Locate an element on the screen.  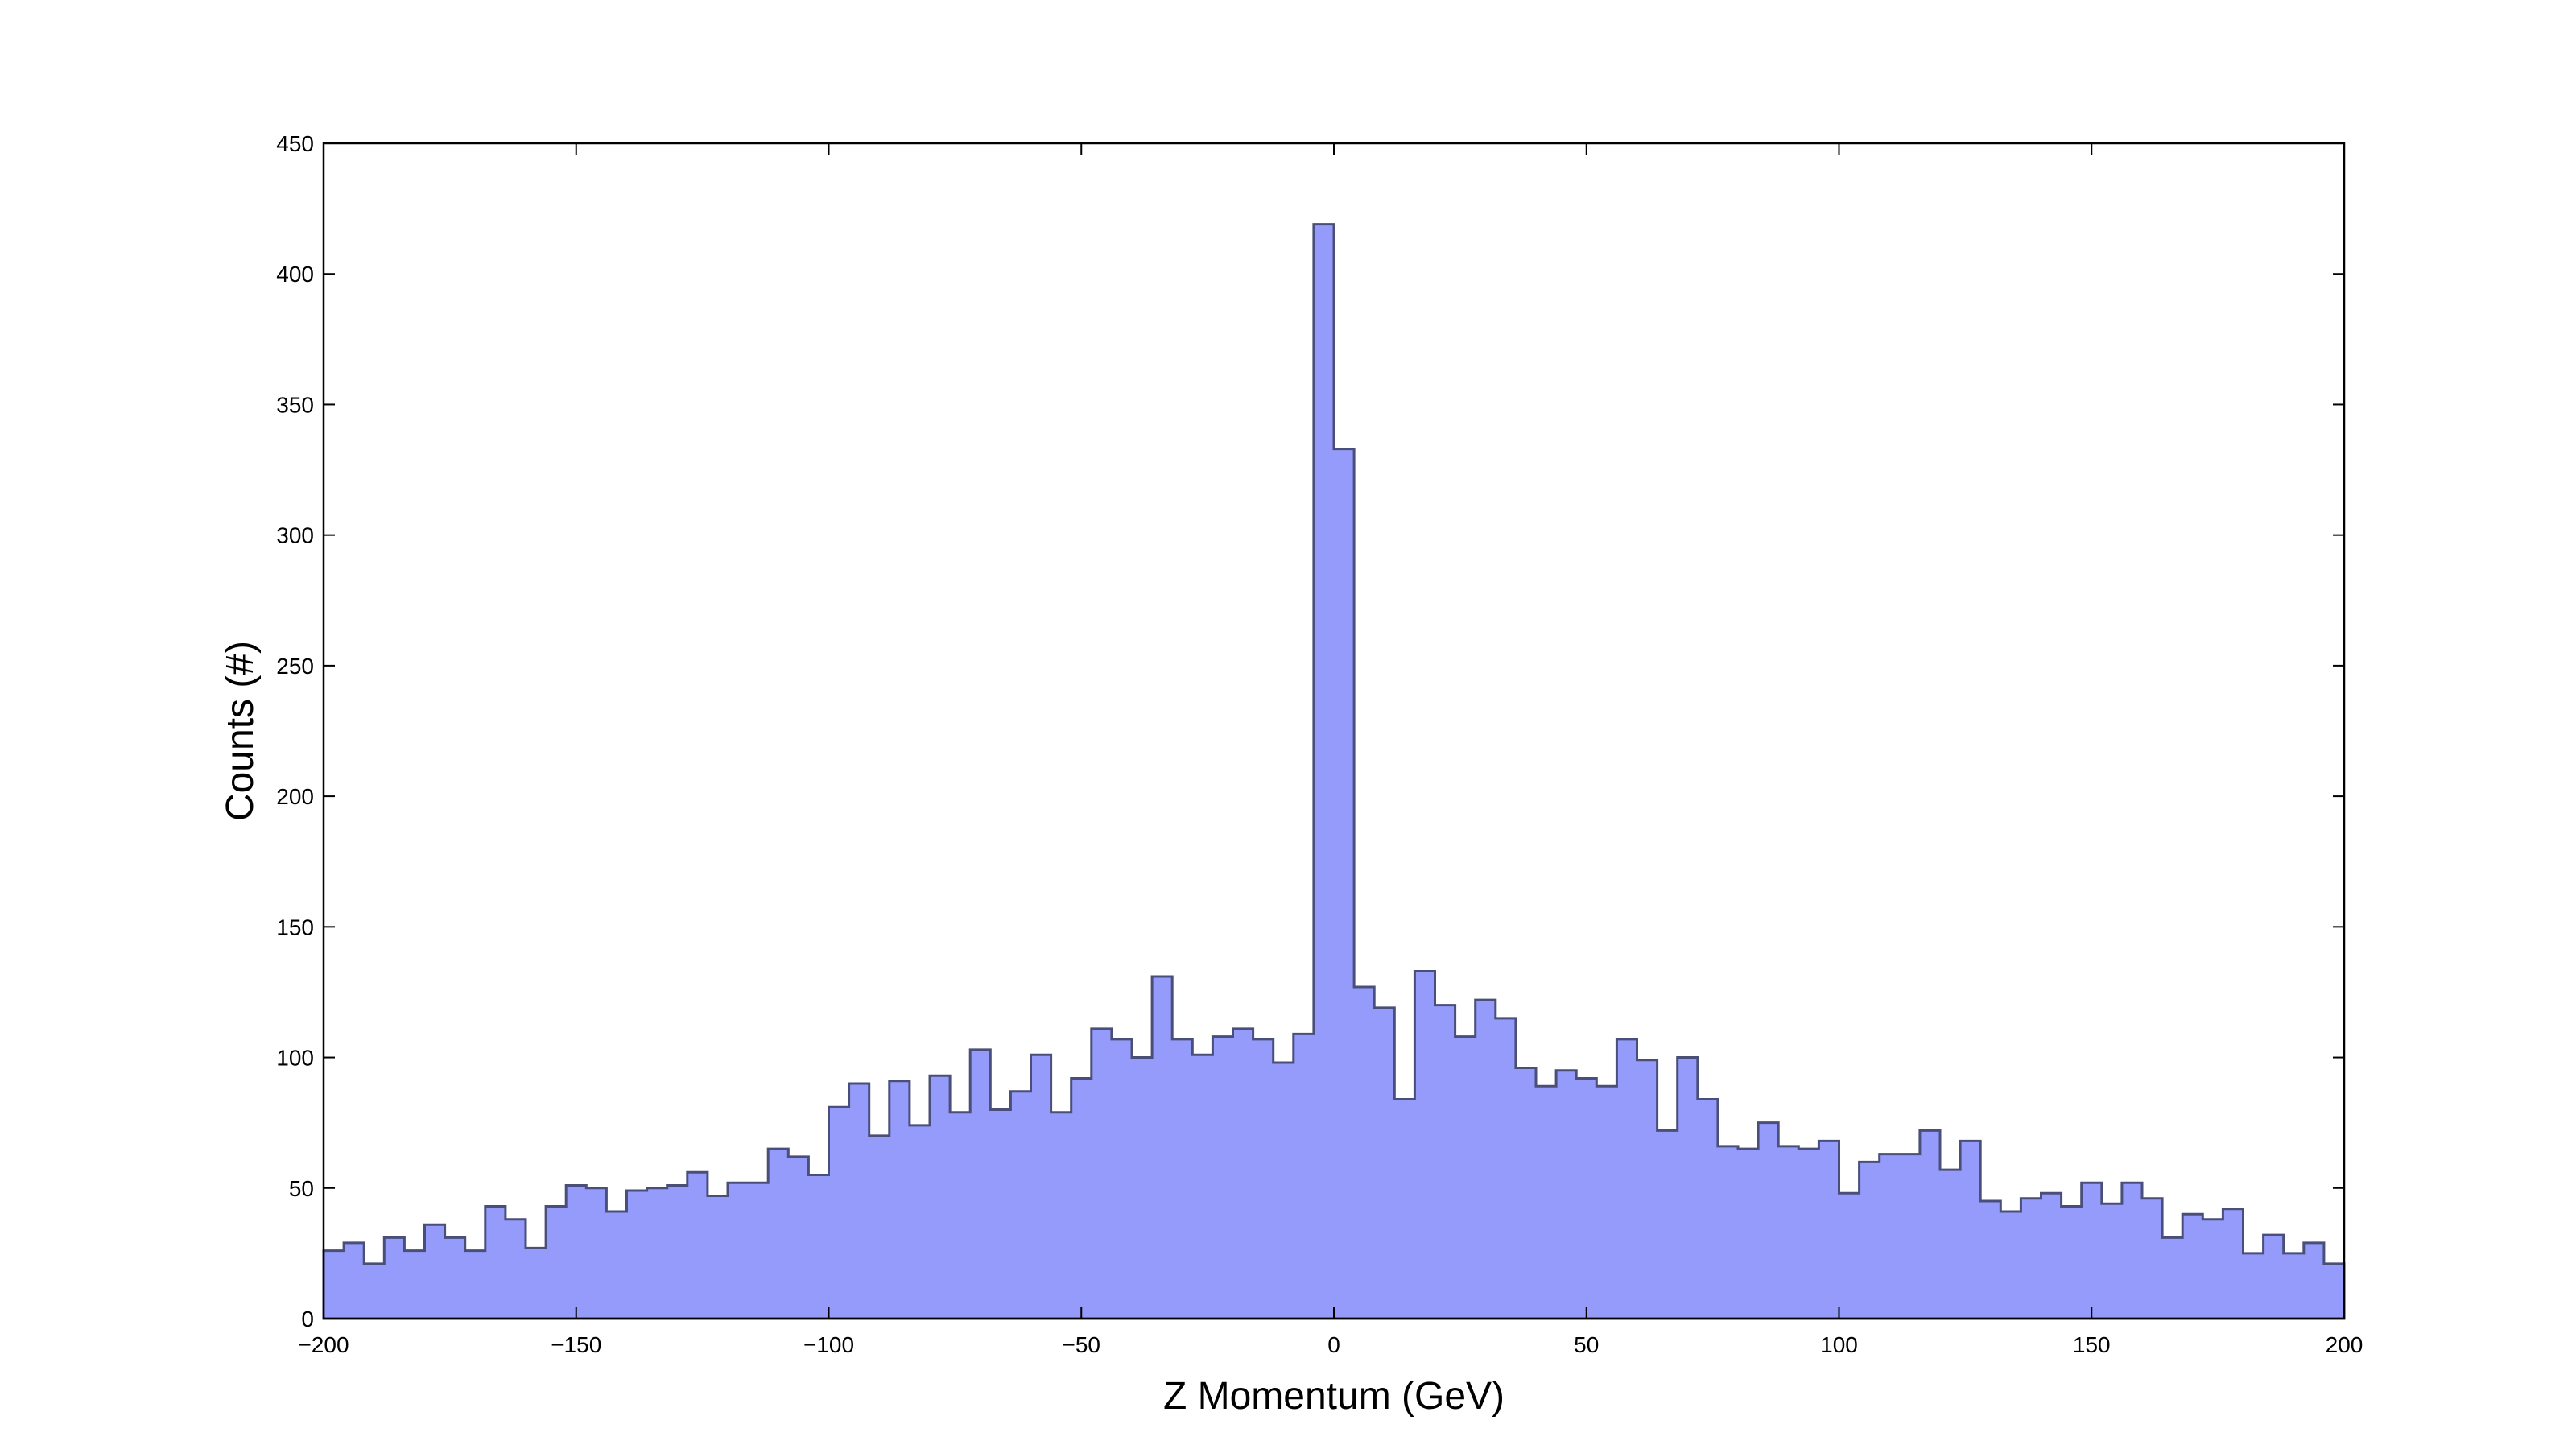
x-tick-label: −200 is located at coordinates (323, 1344).